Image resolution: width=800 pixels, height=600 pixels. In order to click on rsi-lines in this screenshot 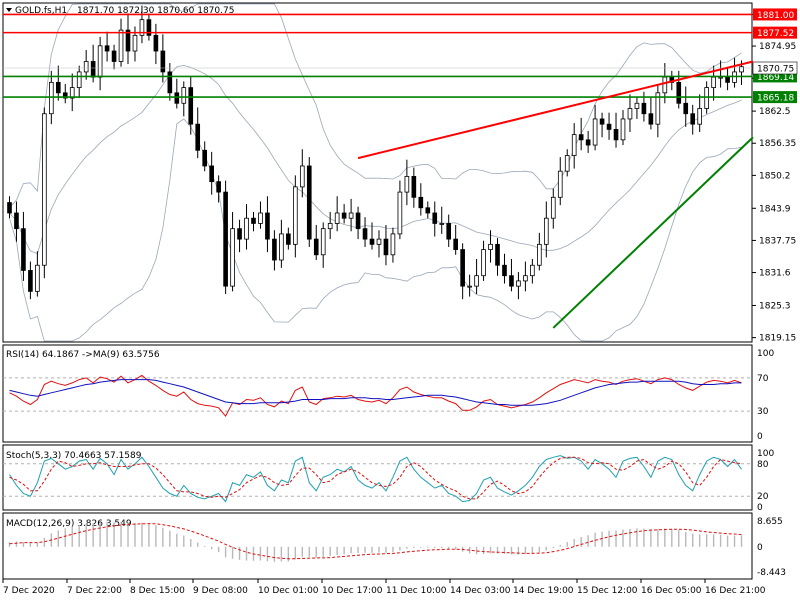, I will do `click(375, 395)`.